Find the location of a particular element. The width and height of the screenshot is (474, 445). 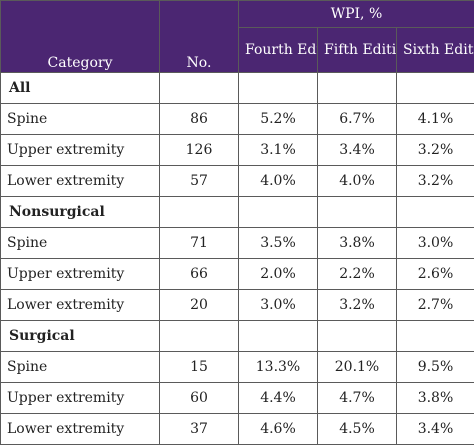

header-fifth-edition: Fifth Edition is located at coordinates (357, 50).